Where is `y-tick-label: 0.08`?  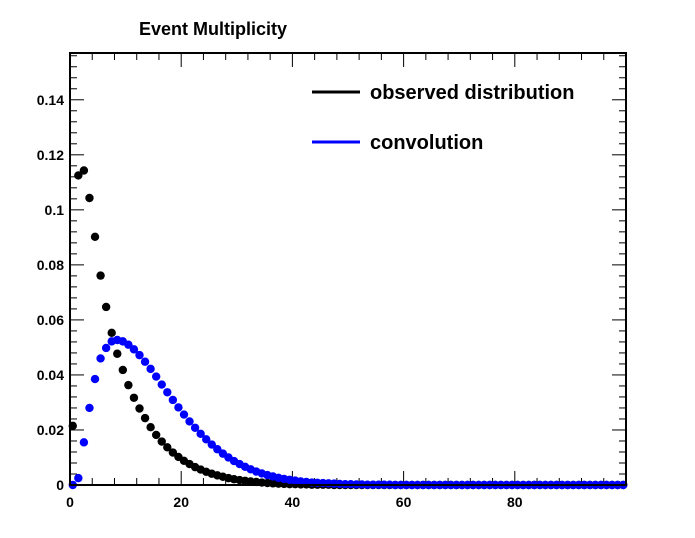 y-tick-label: 0.08 is located at coordinates (50, 265).